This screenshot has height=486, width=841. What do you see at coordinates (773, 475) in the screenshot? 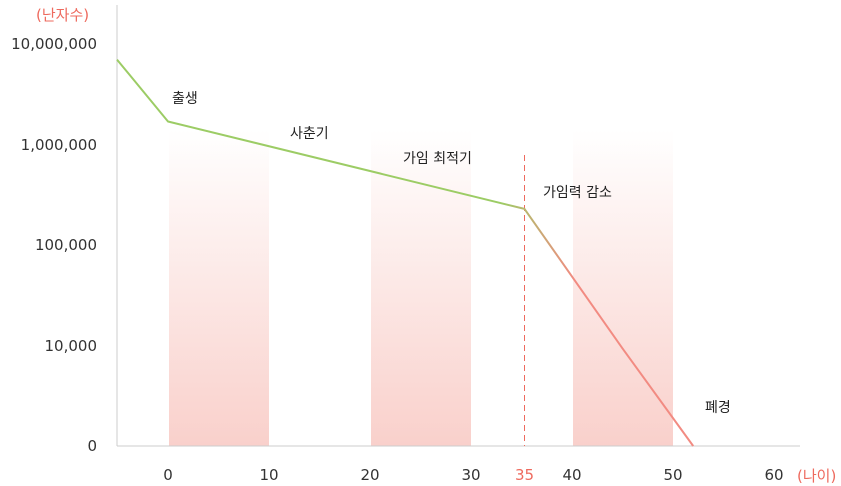
I see `x-tick-label-7: 60` at bounding box center [773, 475].